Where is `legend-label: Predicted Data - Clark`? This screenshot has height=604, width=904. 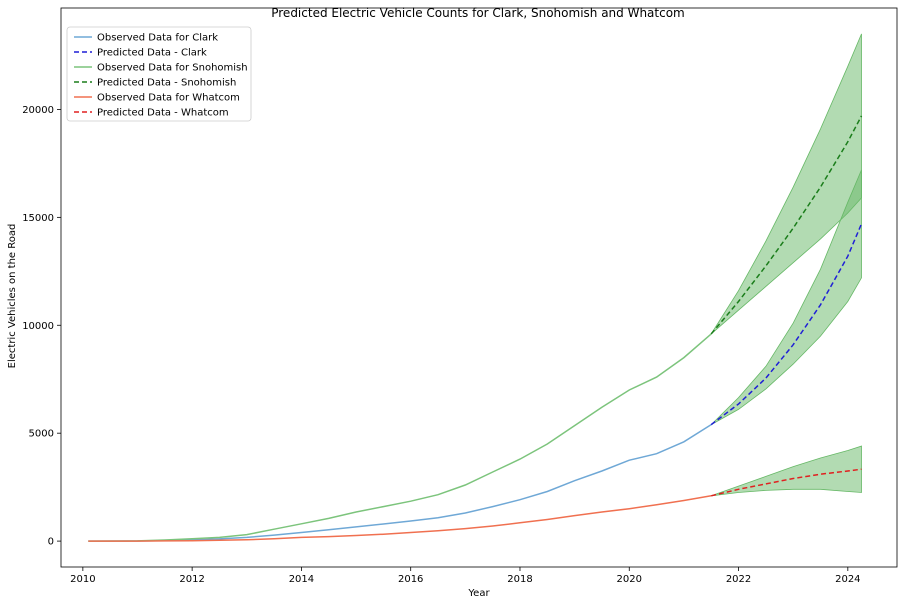 legend-label: Predicted Data - Clark is located at coordinates (152, 53).